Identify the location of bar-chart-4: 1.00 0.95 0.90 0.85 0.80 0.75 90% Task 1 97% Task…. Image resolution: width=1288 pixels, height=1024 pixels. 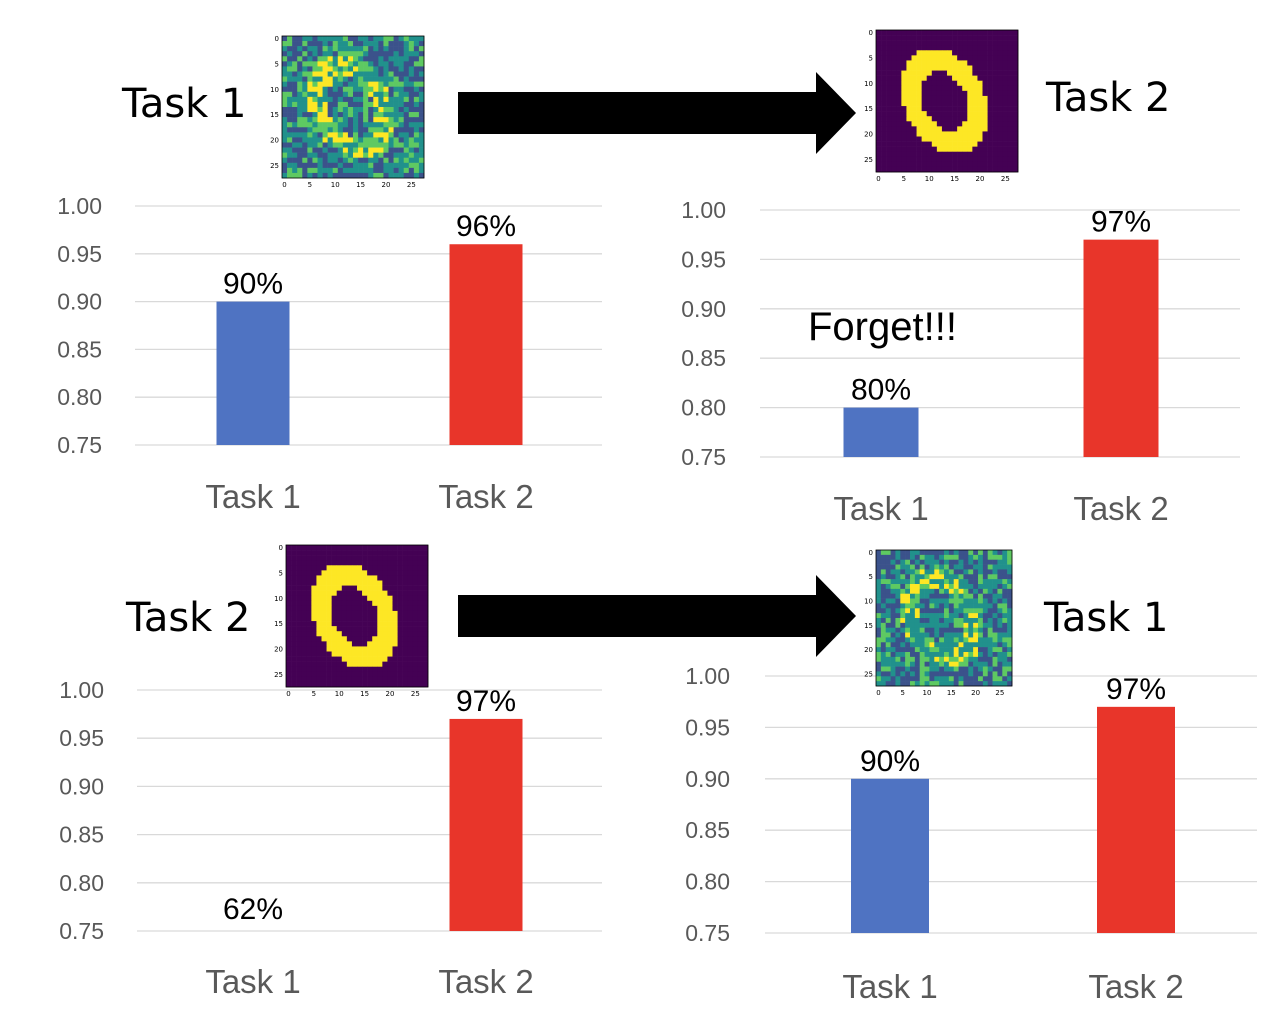
(971, 834).